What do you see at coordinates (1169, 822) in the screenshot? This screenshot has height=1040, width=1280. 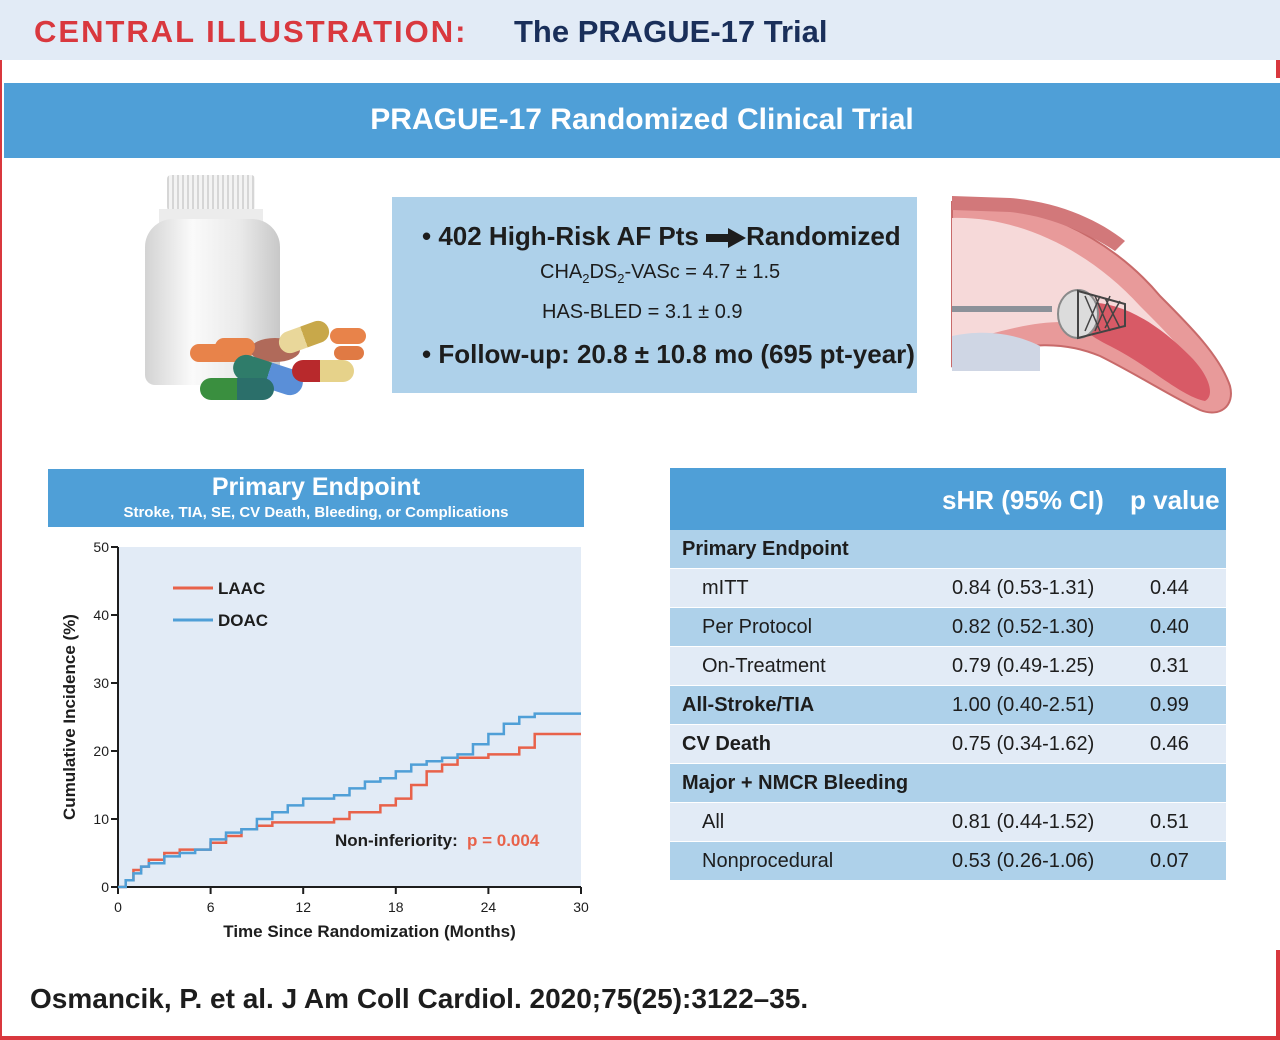 I see `row-p-value: 0.51` at bounding box center [1169, 822].